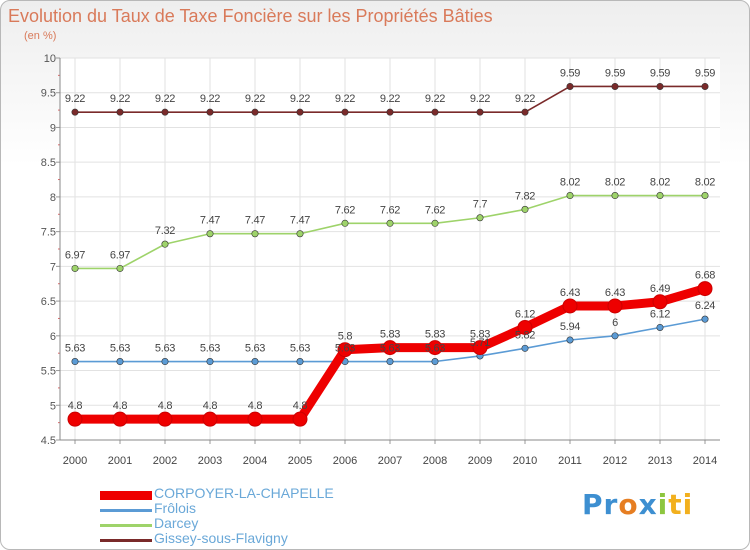 Image resolution: width=750 pixels, height=550 pixels. Describe the element at coordinates (663, 504) in the screenshot. I see `logo-part: i` at that location.